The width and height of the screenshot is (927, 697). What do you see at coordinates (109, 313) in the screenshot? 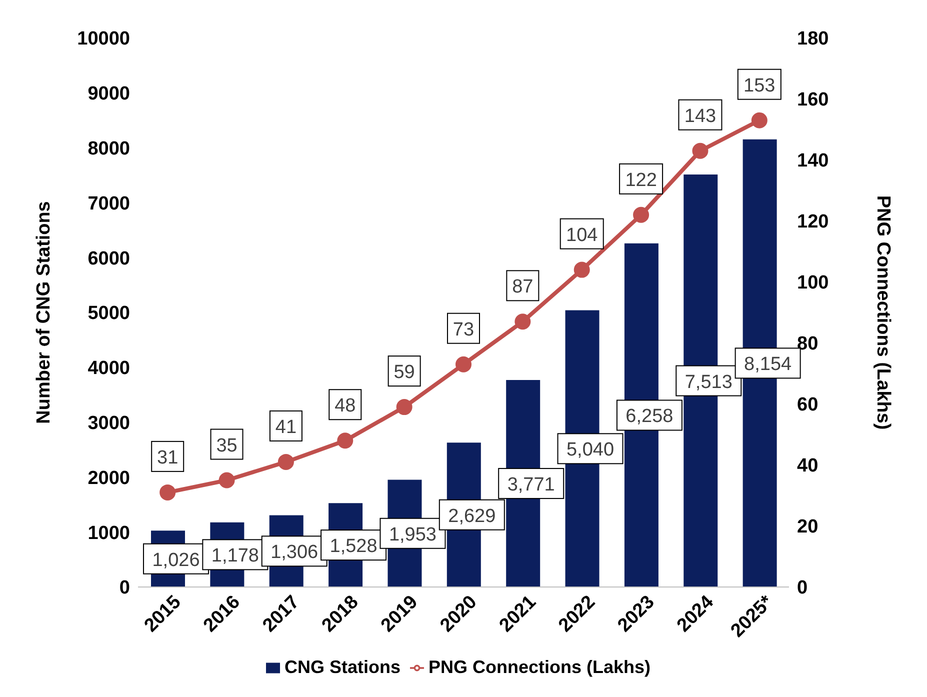
I see `y-tick-label: 5000` at bounding box center [109, 313].